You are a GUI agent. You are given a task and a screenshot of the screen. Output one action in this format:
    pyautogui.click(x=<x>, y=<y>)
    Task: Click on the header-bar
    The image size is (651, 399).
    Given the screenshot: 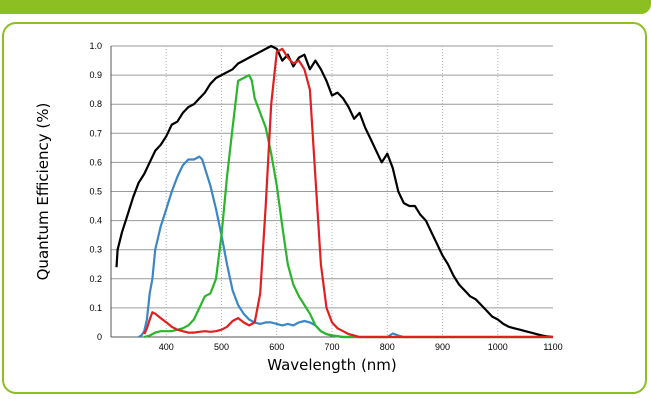 What is the action you would take?
    pyautogui.click(x=325, y=7)
    